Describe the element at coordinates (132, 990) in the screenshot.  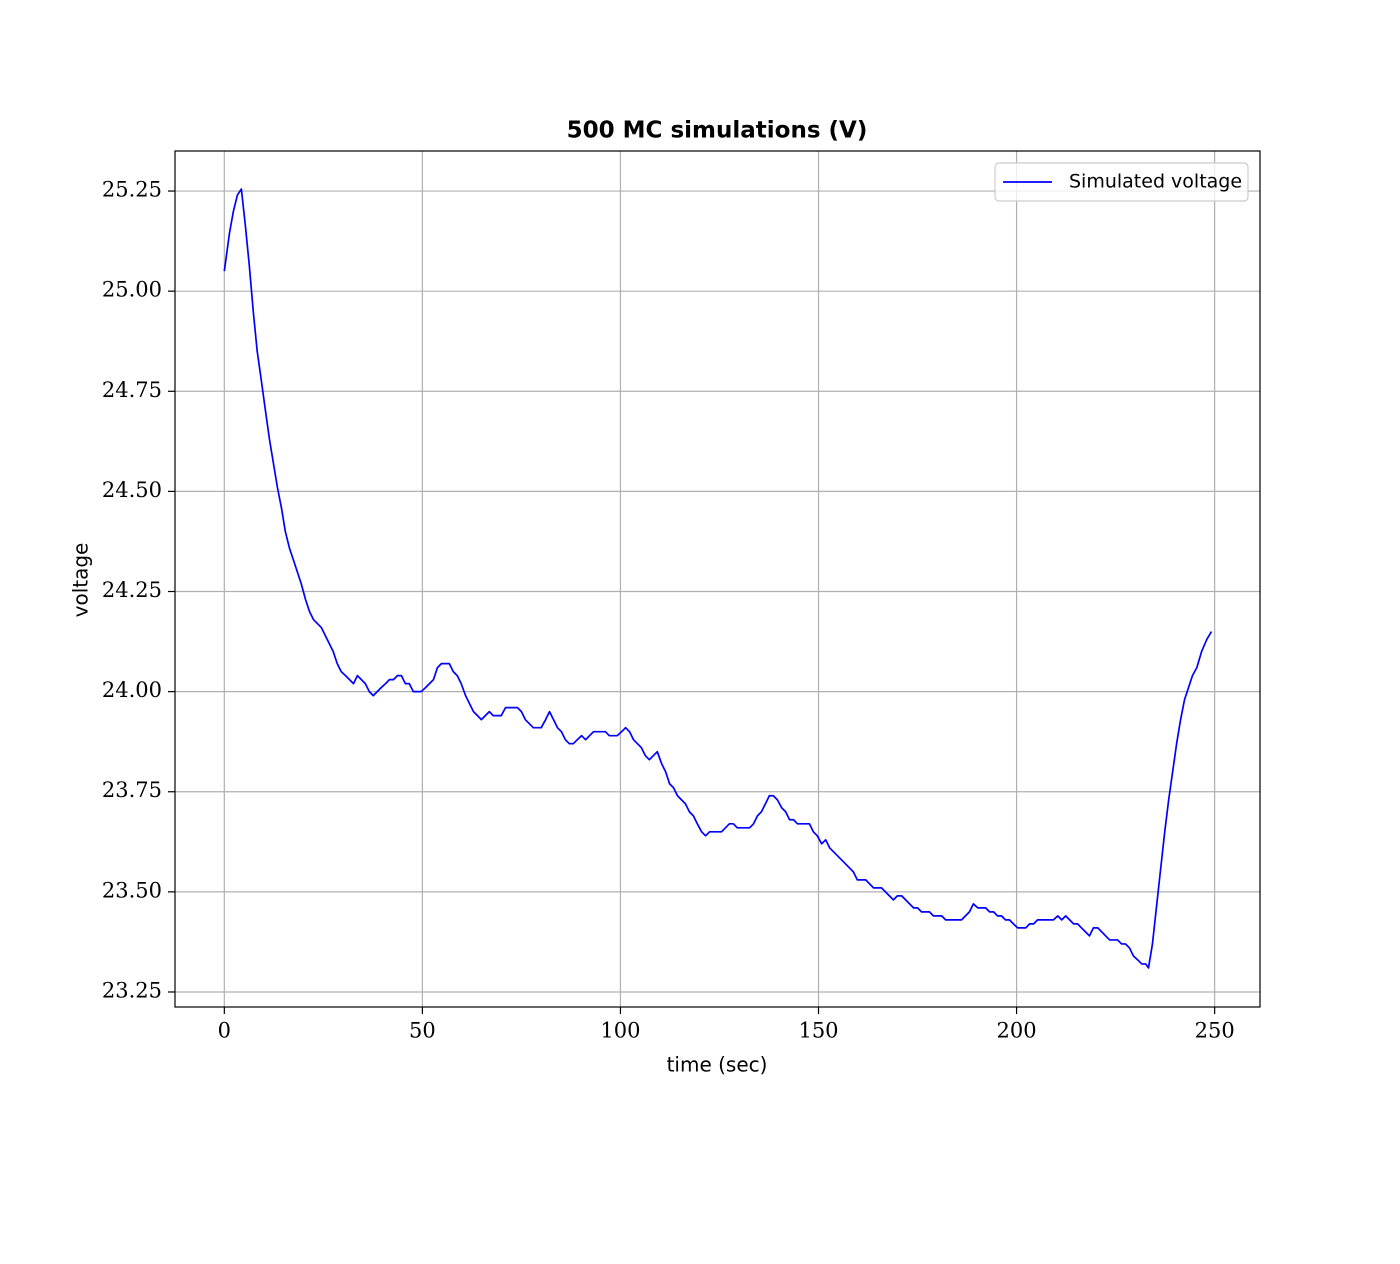
I see `y-tick-label: 23.25` at that location.